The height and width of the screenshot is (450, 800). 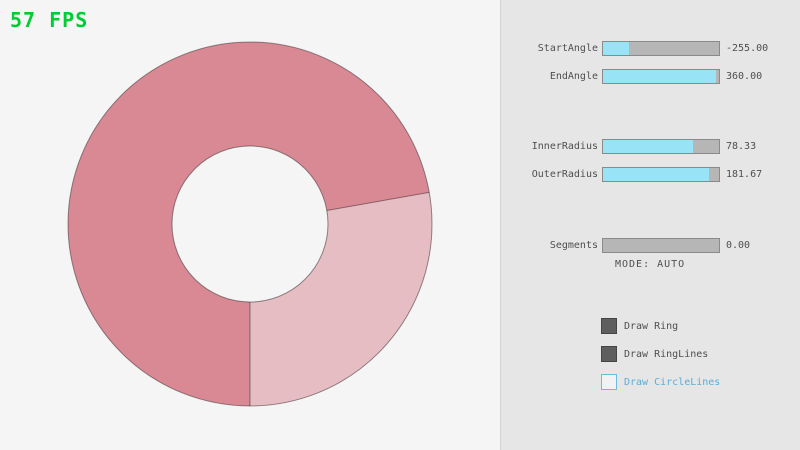 What do you see at coordinates (744, 174) in the screenshot?
I see `outer-radius-value: 181.67` at bounding box center [744, 174].